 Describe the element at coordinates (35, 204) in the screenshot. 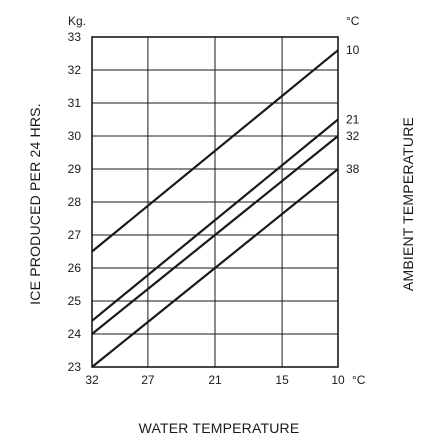

I see `y-axis-title: ICE PRODUCED PER 24 HRS.` at that location.